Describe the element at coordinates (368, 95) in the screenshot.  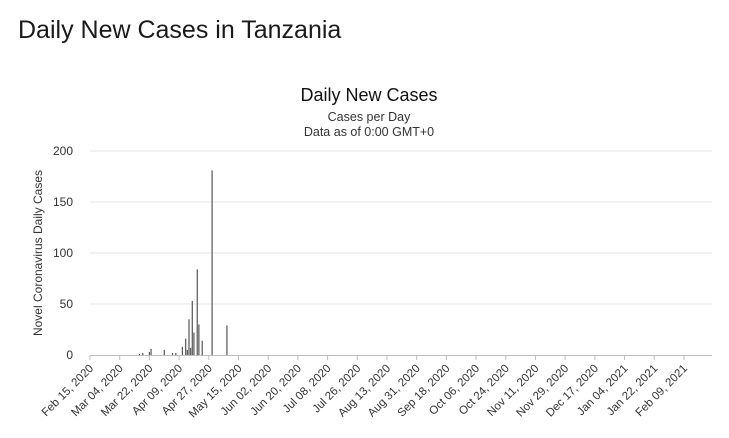
I see `chart-title: Daily New Cases` at that location.